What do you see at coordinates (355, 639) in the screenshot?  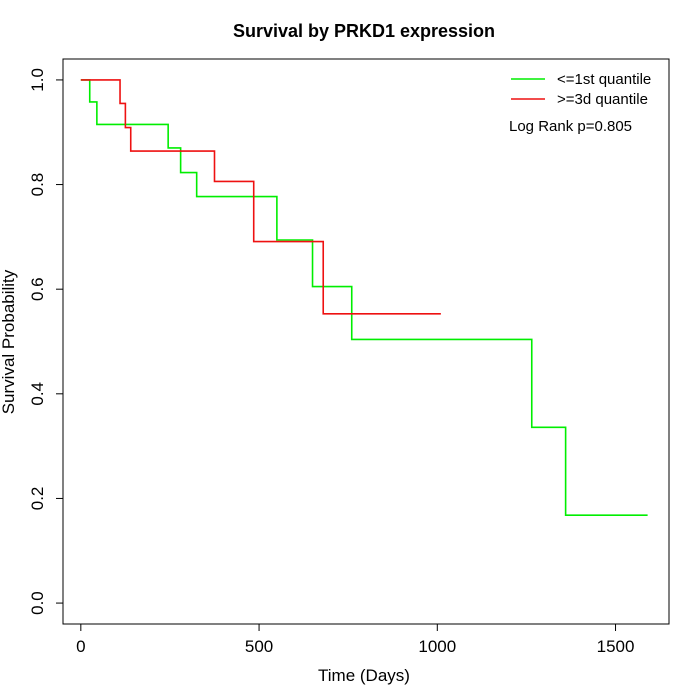 I see `x-axis: 0 500 1000 1500` at bounding box center [355, 639].